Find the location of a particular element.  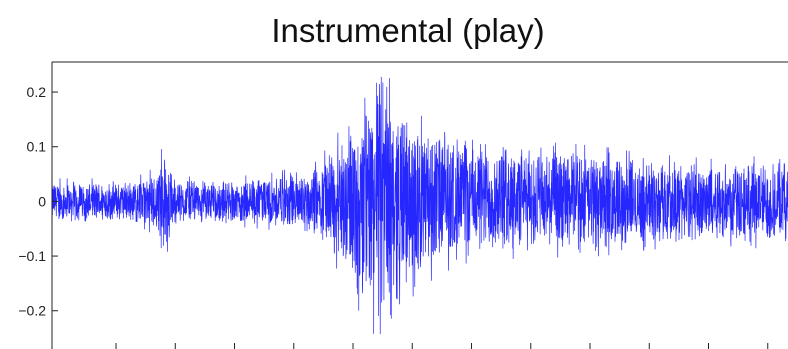

y-tick-label: −0.1 is located at coordinates (32, 256).